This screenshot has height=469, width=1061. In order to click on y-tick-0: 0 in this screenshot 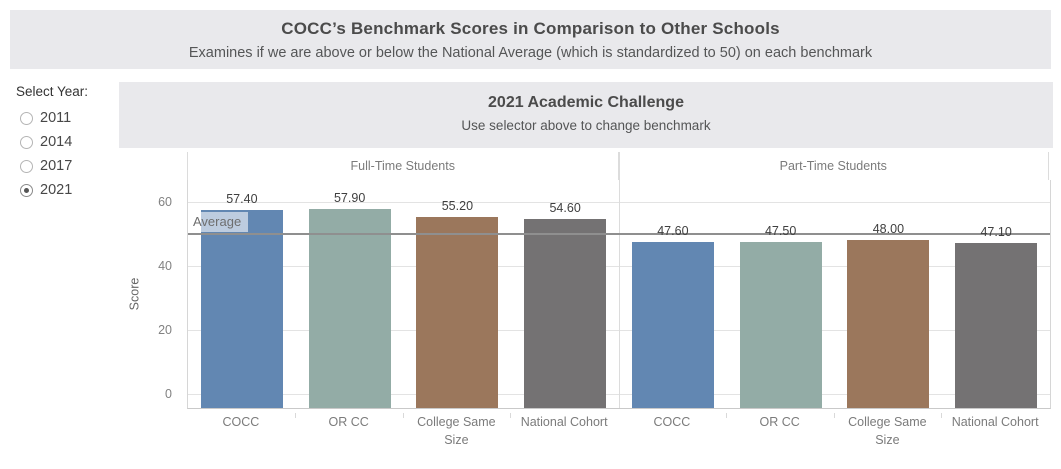, I will do `click(168, 394)`.